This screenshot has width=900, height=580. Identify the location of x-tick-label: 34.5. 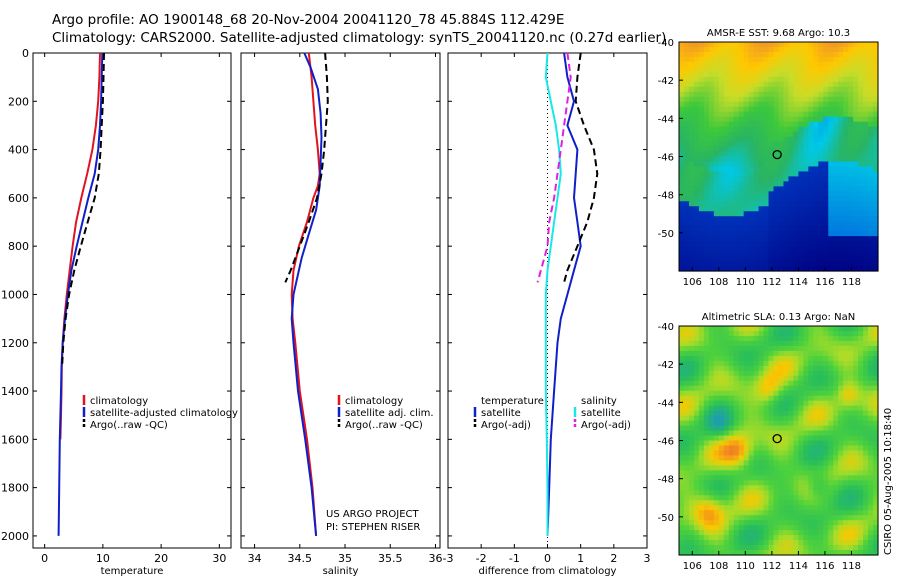
(300, 558).